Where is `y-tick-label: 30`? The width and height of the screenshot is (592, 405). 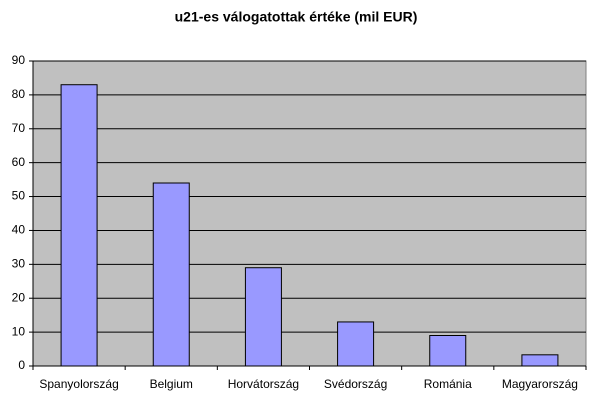
y-tick-label: 30 is located at coordinates (19, 264).